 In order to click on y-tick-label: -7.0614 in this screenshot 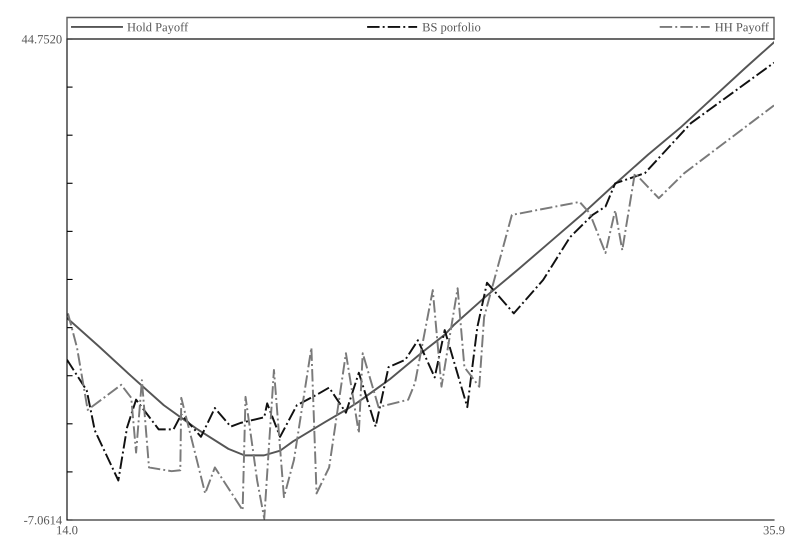, I will do `click(43, 520)`.